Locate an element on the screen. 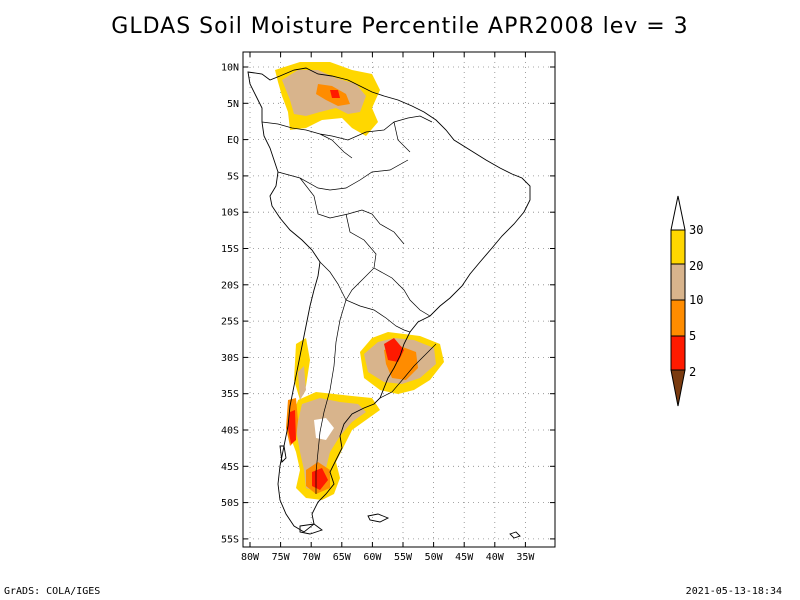 Image resolution: width=800 pixels, height=600 pixels. lon-tick-label: 80W is located at coordinates (250, 557).